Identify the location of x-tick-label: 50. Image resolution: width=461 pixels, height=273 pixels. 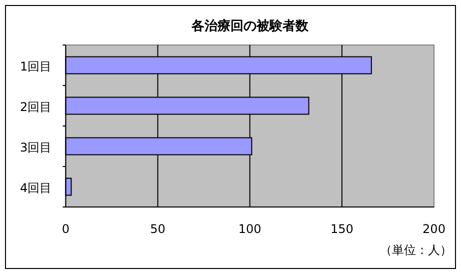
(158, 229).